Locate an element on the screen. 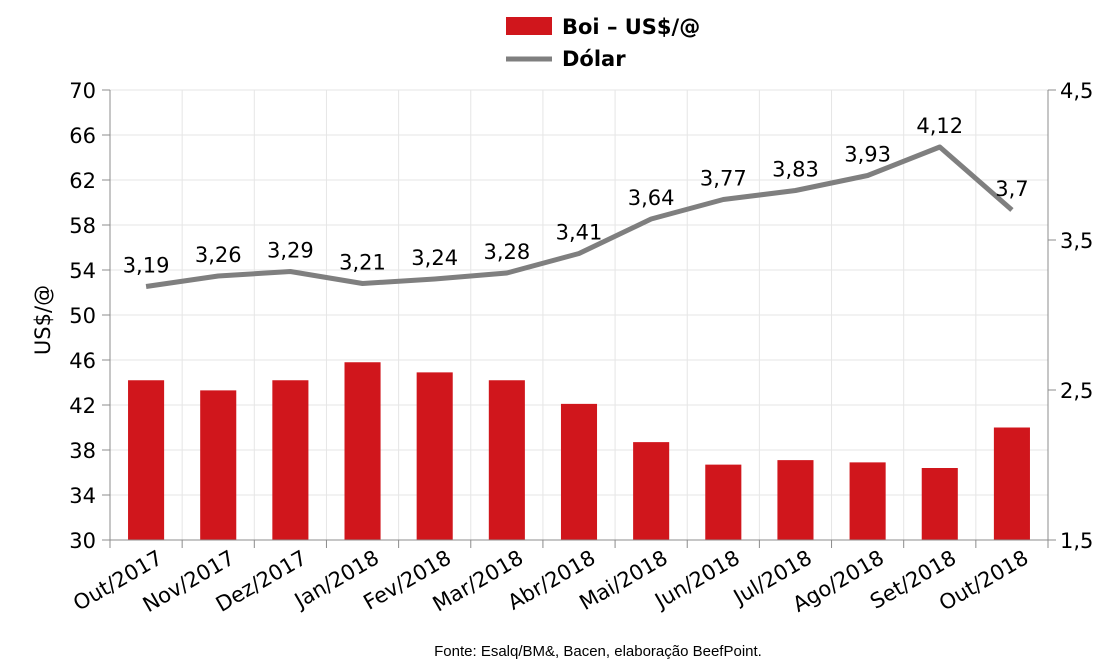 This screenshot has height=668, width=1117. y-tick-label: 34 is located at coordinates (82, 496).